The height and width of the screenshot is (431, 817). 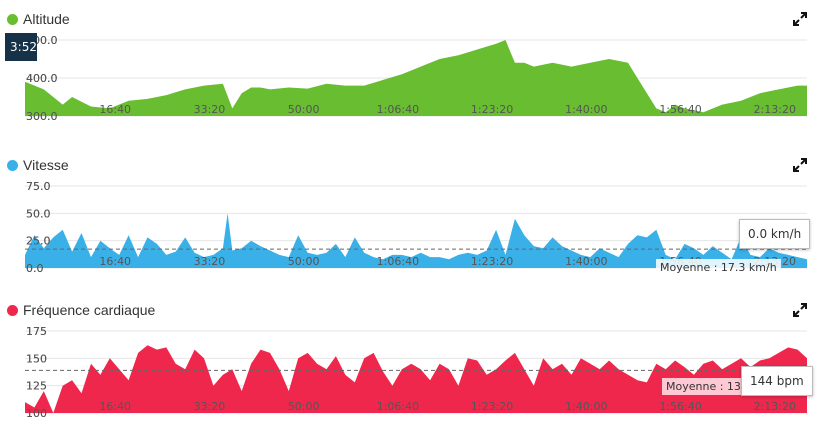 What do you see at coordinates (304, 406) in the screenshot?
I see `heart-rate-xtick-label: 50:00` at bounding box center [304, 406].